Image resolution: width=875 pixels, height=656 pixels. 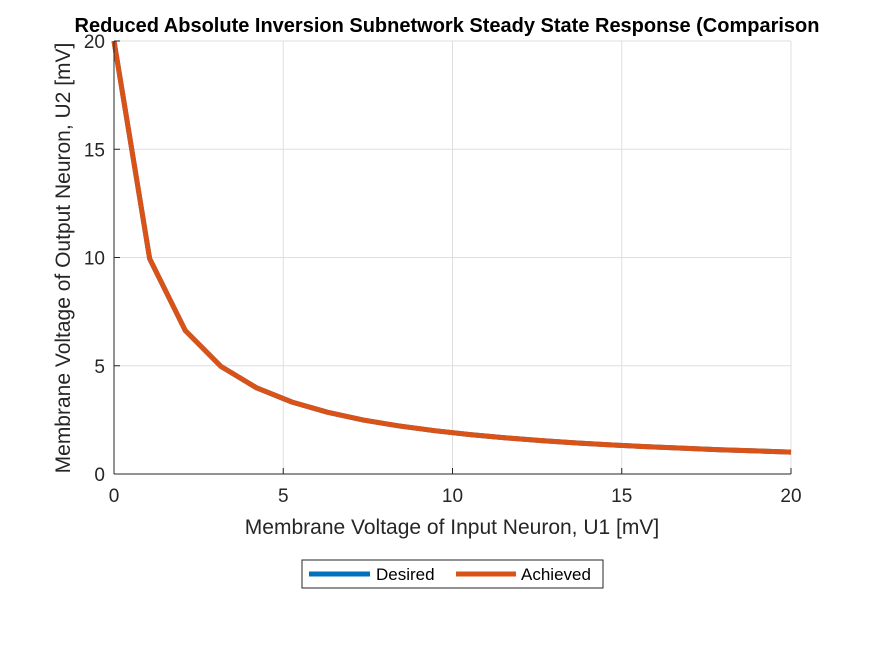 I want to click on y-tick-label: 15, so click(x=94, y=150).